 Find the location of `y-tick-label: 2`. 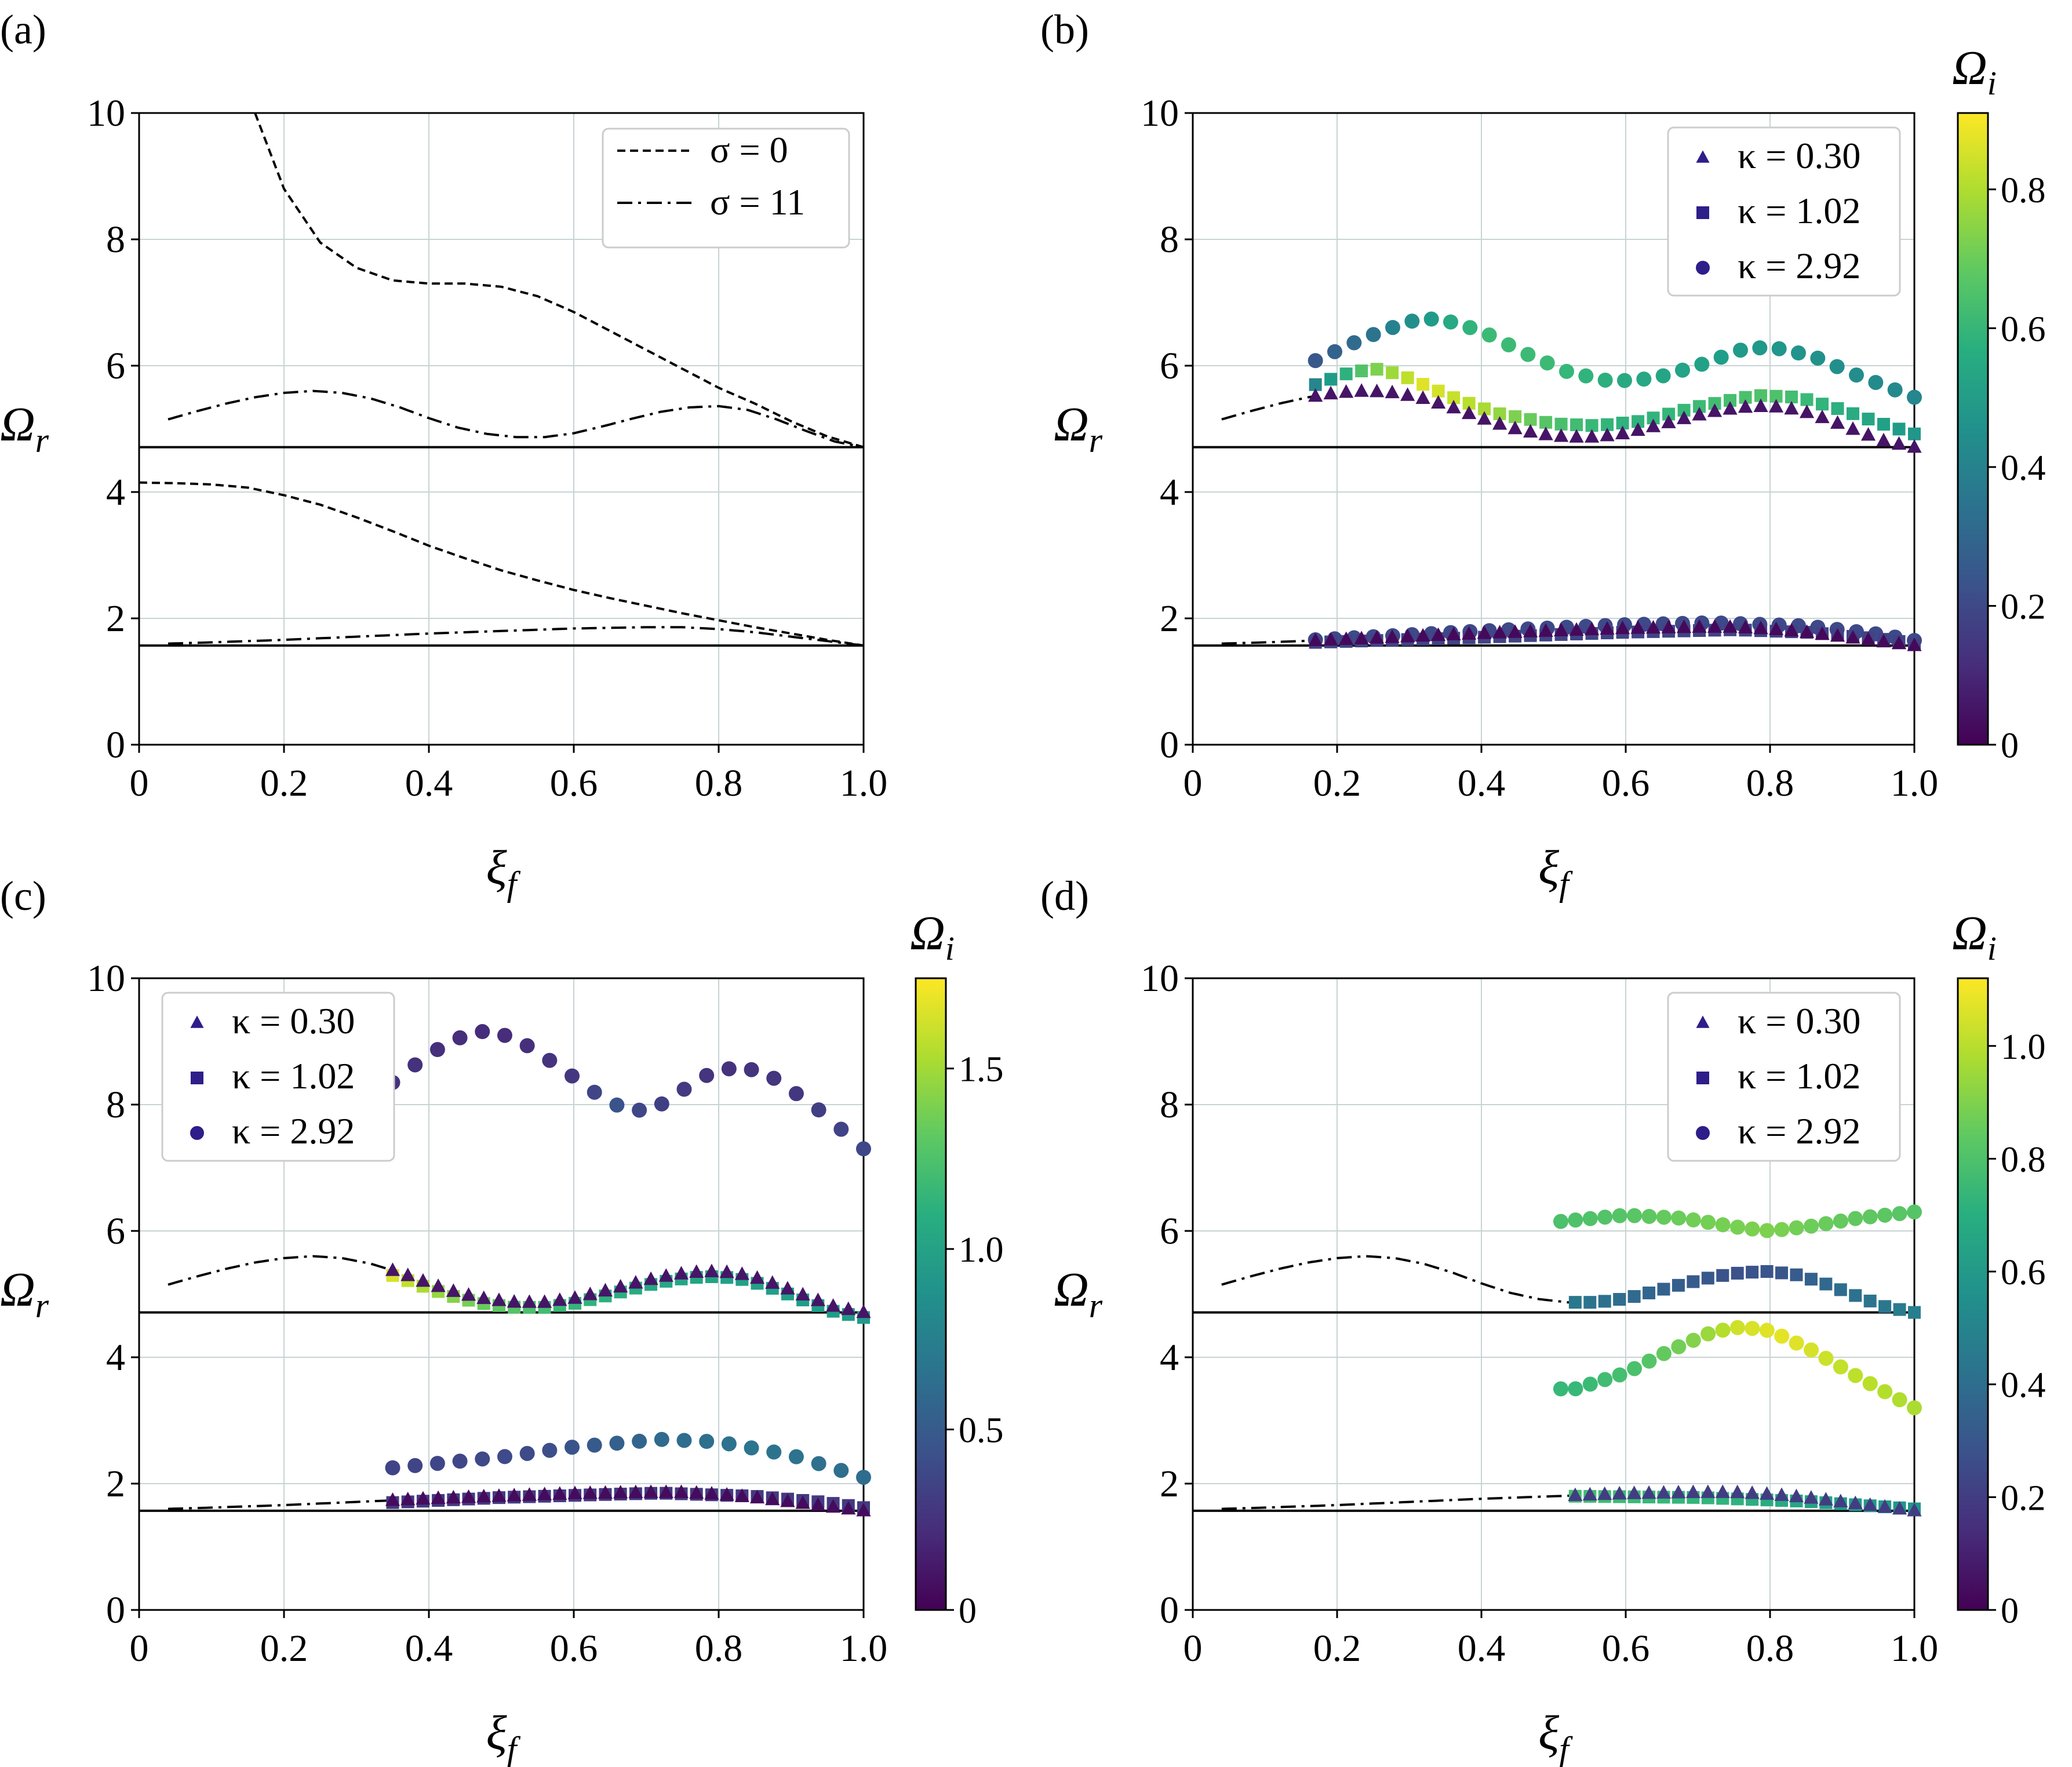

y-tick-label: 2 is located at coordinates (116, 618).